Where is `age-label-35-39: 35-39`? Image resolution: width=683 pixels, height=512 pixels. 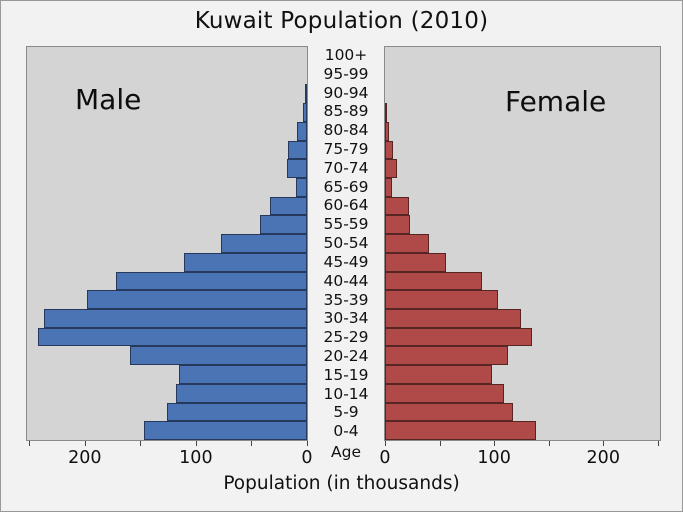
age-label-35-39: 35-39 is located at coordinates (346, 299).